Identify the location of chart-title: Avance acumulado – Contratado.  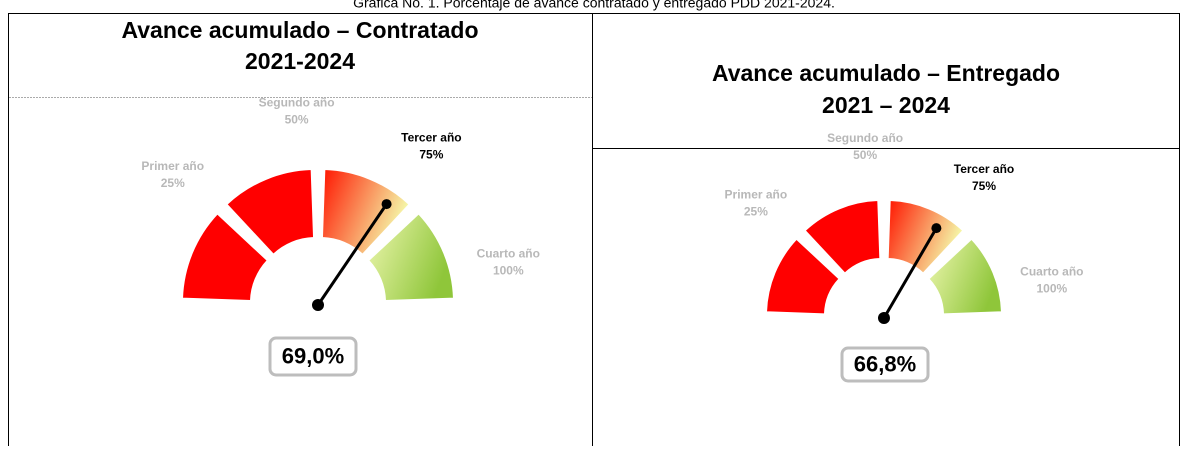
(299, 30).